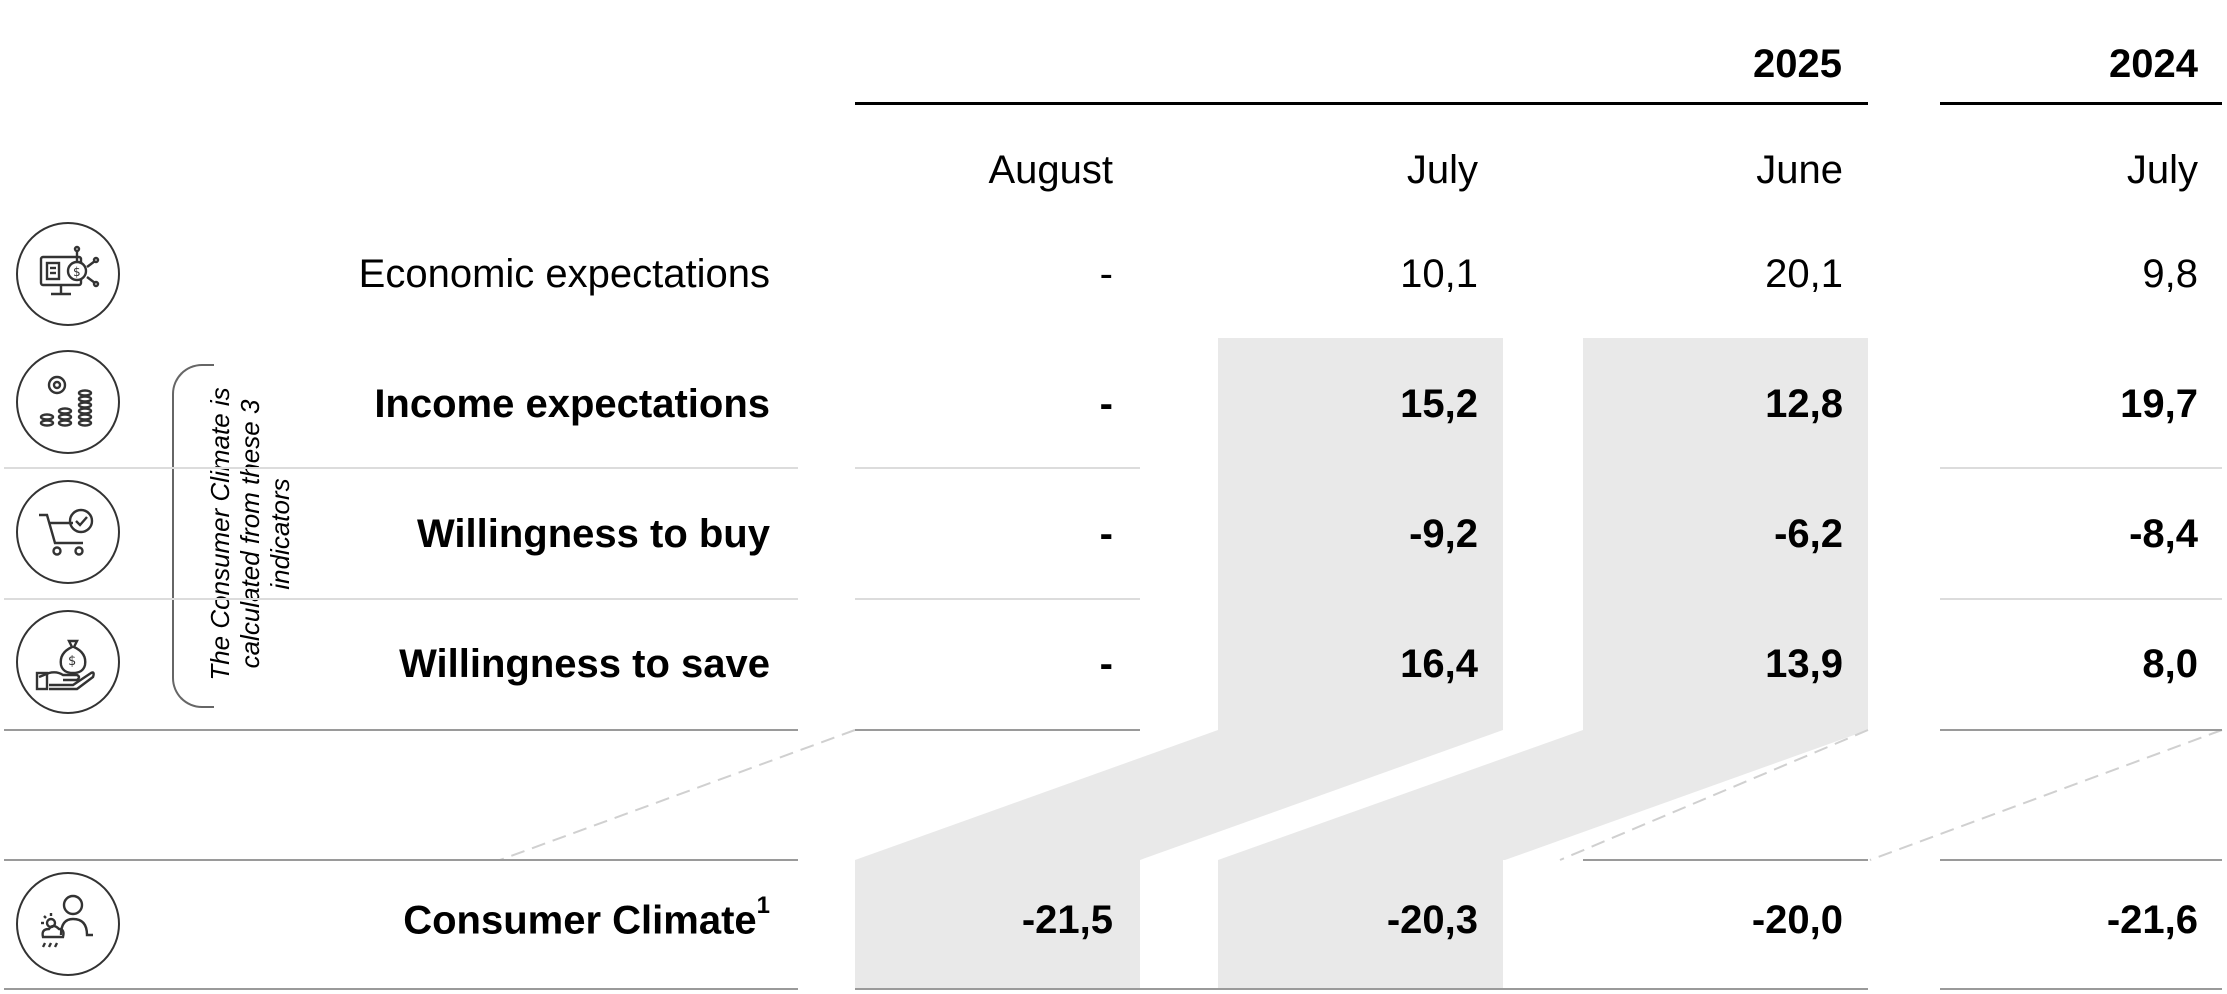 The width and height of the screenshot is (2227, 994). What do you see at coordinates (1360, 925) in the screenshot?
I see `shade-july-climate` at bounding box center [1360, 925].